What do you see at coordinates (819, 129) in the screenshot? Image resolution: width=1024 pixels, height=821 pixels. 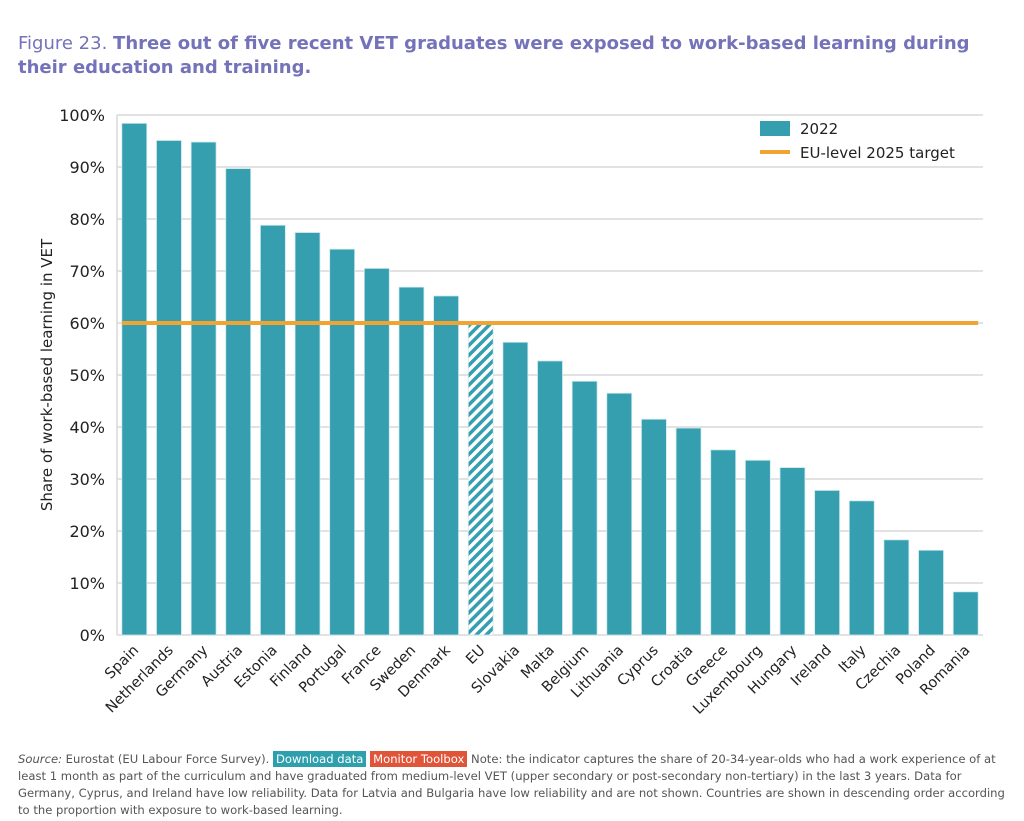 I see `legend-label-2022: 2022` at bounding box center [819, 129].